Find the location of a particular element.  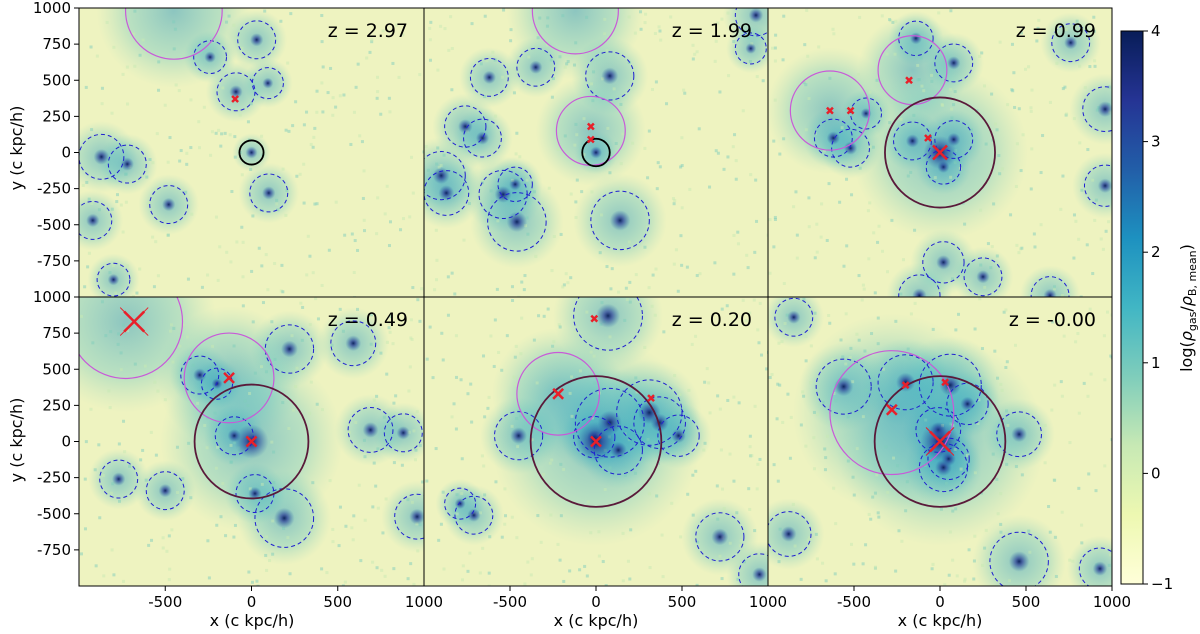

y-tick-label: 1000 is located at coordinates (52, 297).